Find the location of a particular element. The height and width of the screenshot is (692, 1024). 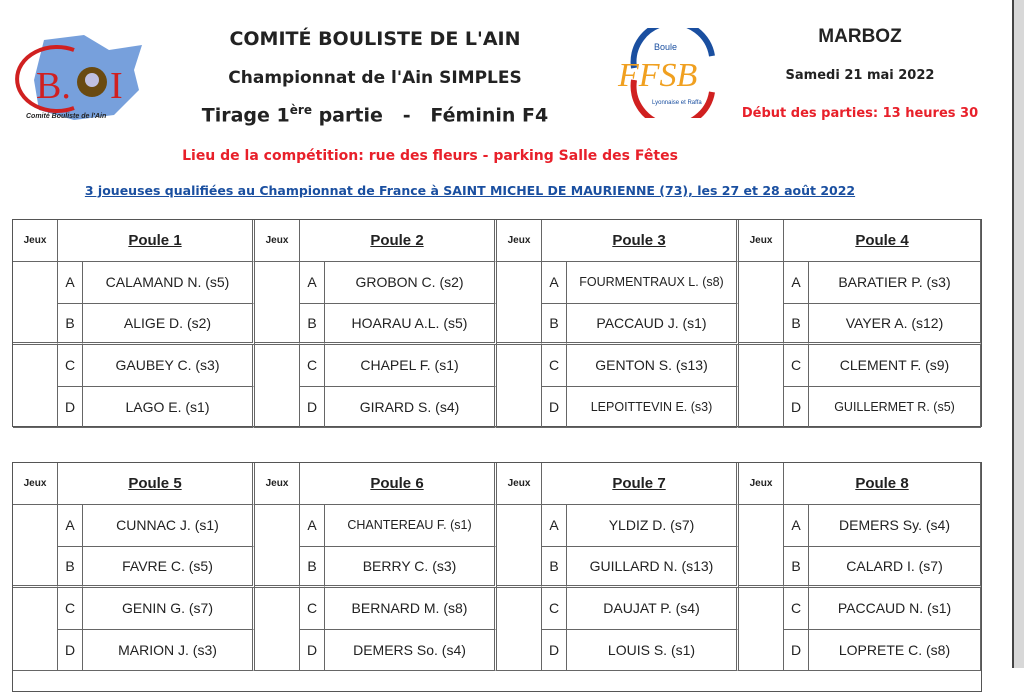

svg-text: Comité Bouliste de l'Ain is located at coordinates (66, 116).